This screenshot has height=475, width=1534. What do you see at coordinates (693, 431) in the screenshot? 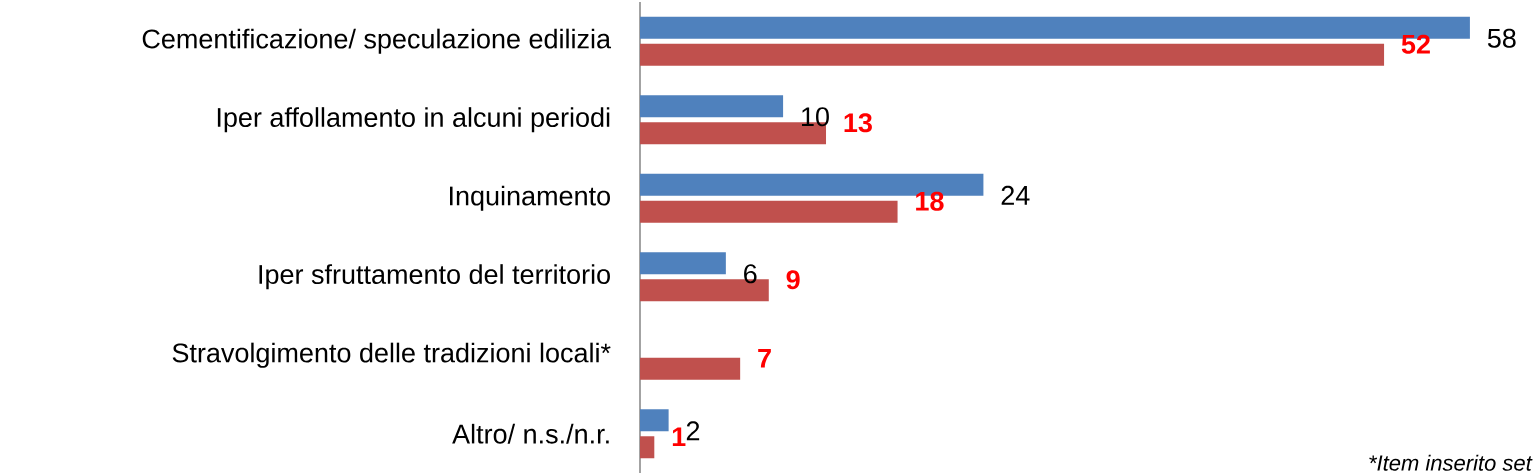
I see `data-label: 2` at bounding box center [693, 431].